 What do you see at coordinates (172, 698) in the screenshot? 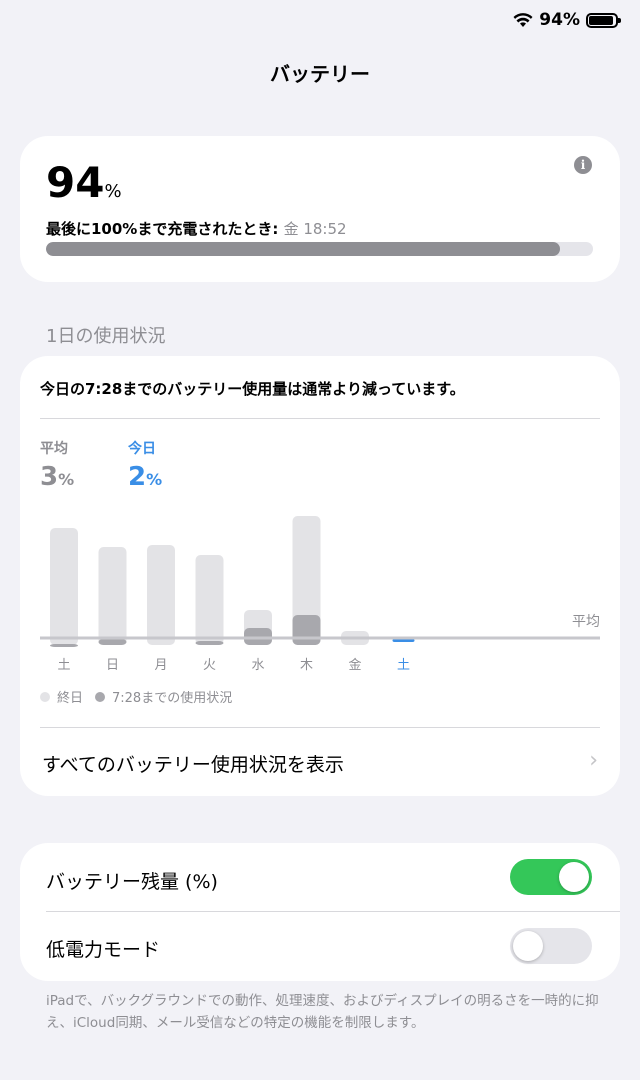
I see `legend-label: 7:28までの使用状況` at bounding box center [172, 698].